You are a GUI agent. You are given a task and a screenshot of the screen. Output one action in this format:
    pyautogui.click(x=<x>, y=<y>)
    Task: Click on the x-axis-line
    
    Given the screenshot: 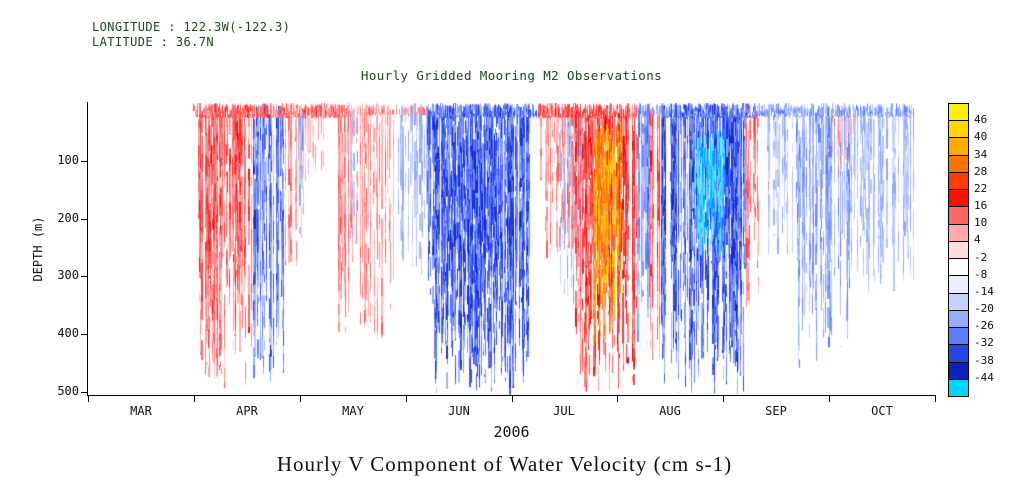 What is the action you would take?
    pyautogui.click(x=511, y=395)
    